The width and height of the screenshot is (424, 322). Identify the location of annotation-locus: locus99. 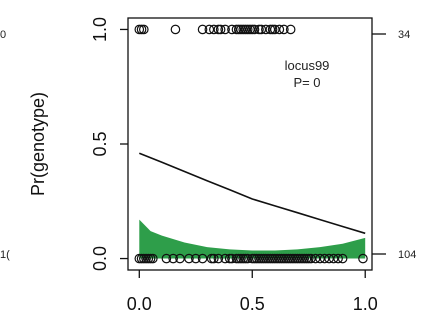
(307, 65).